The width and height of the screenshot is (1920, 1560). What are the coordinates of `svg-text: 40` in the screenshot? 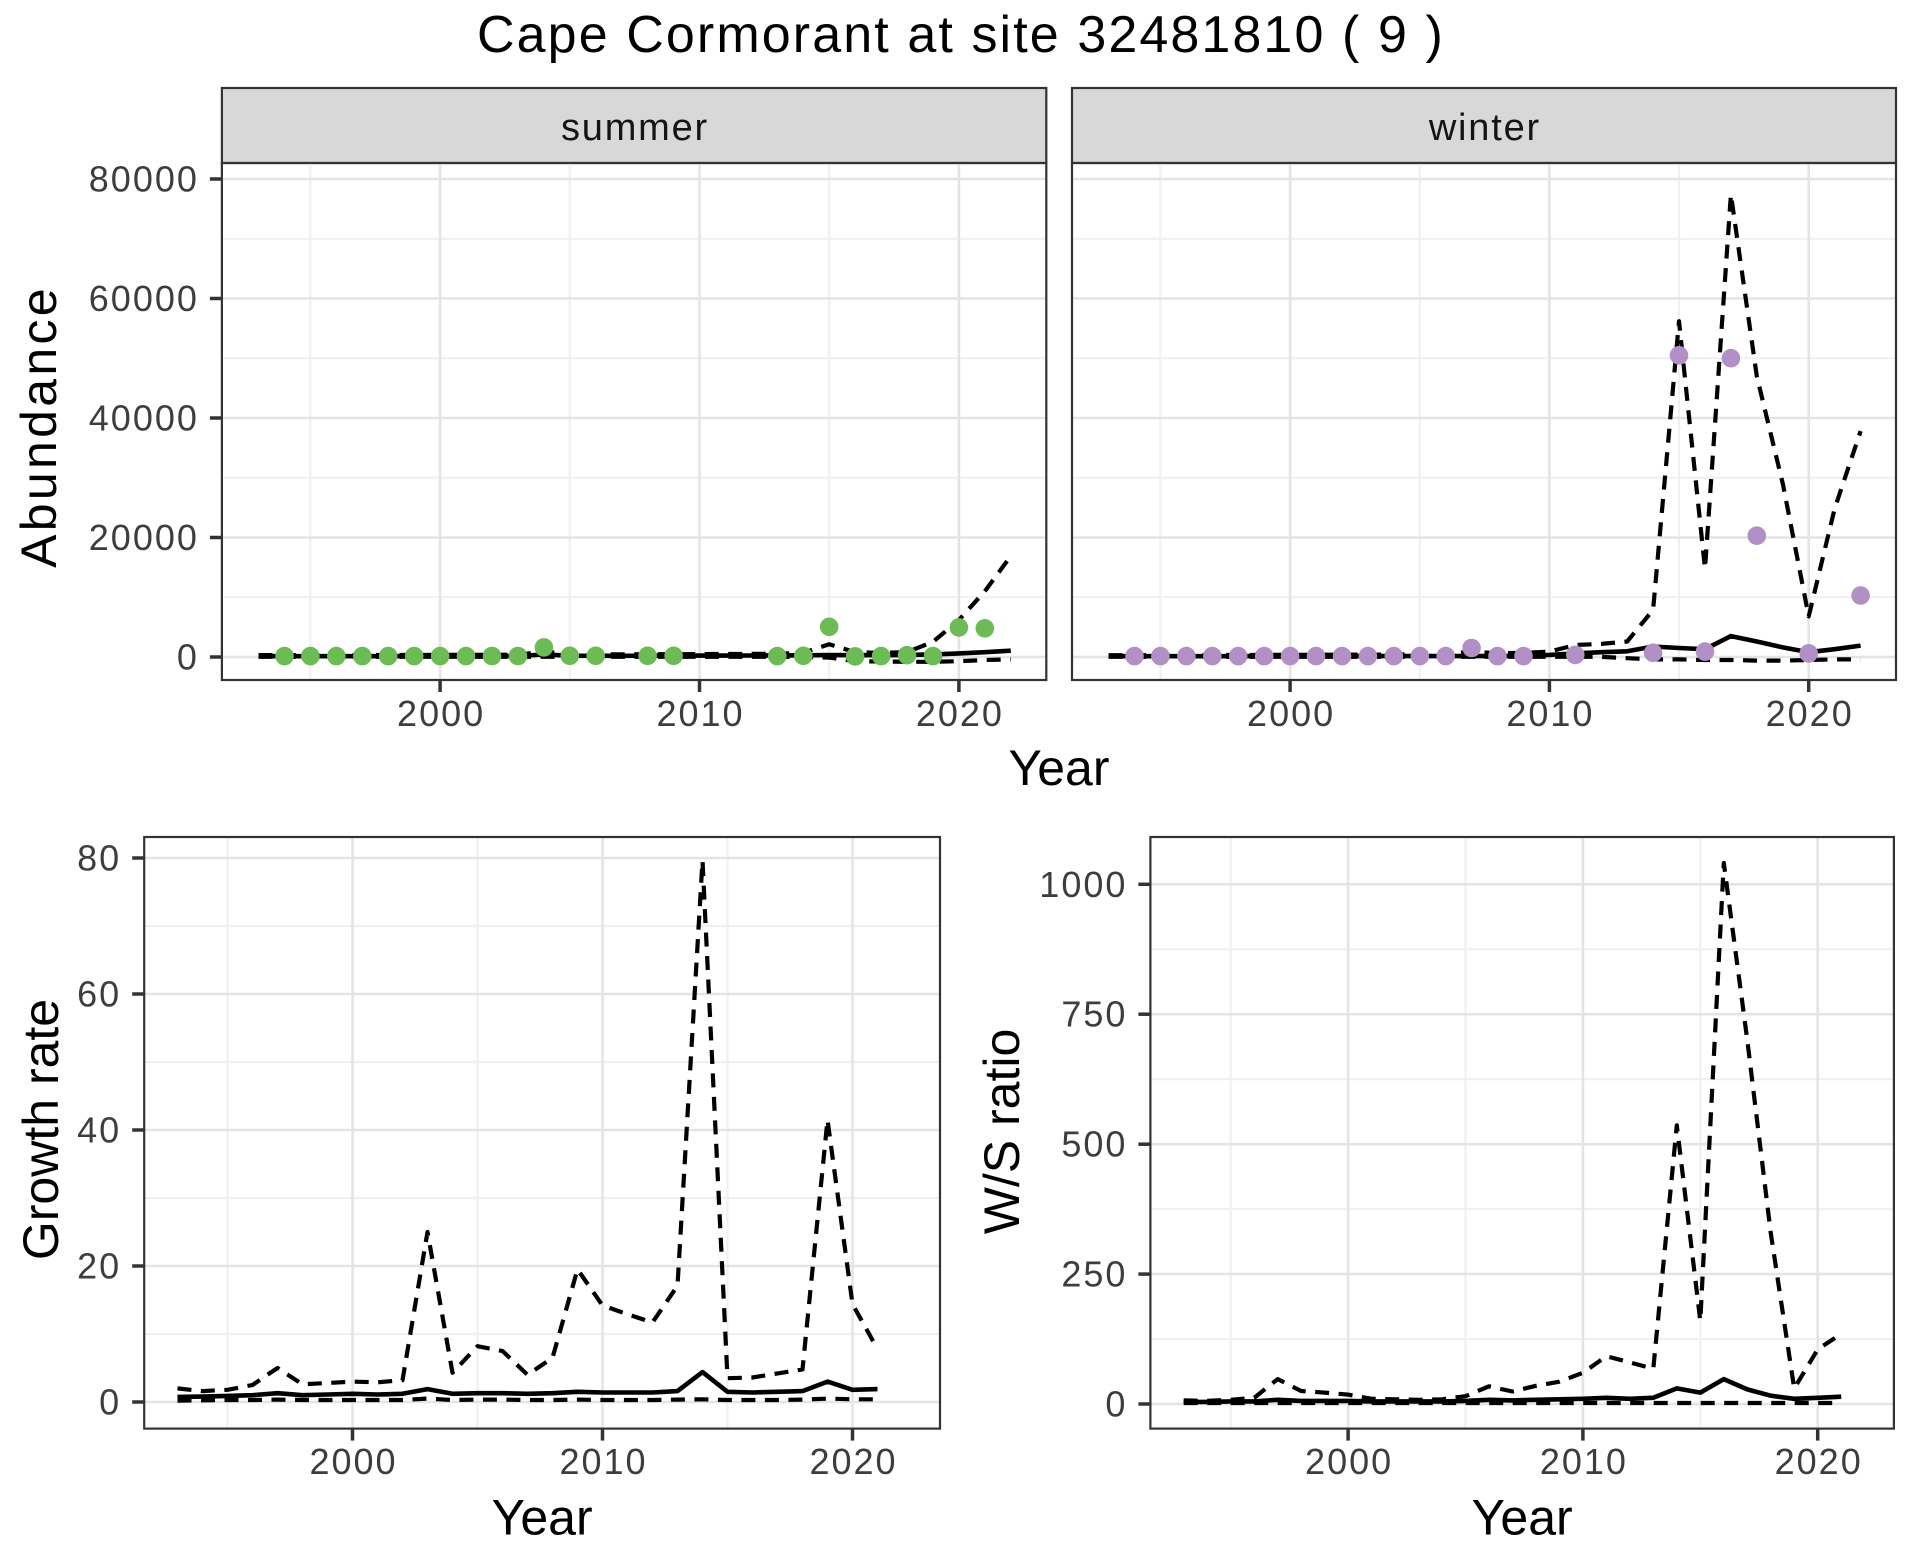 It's located at (99, 1130).